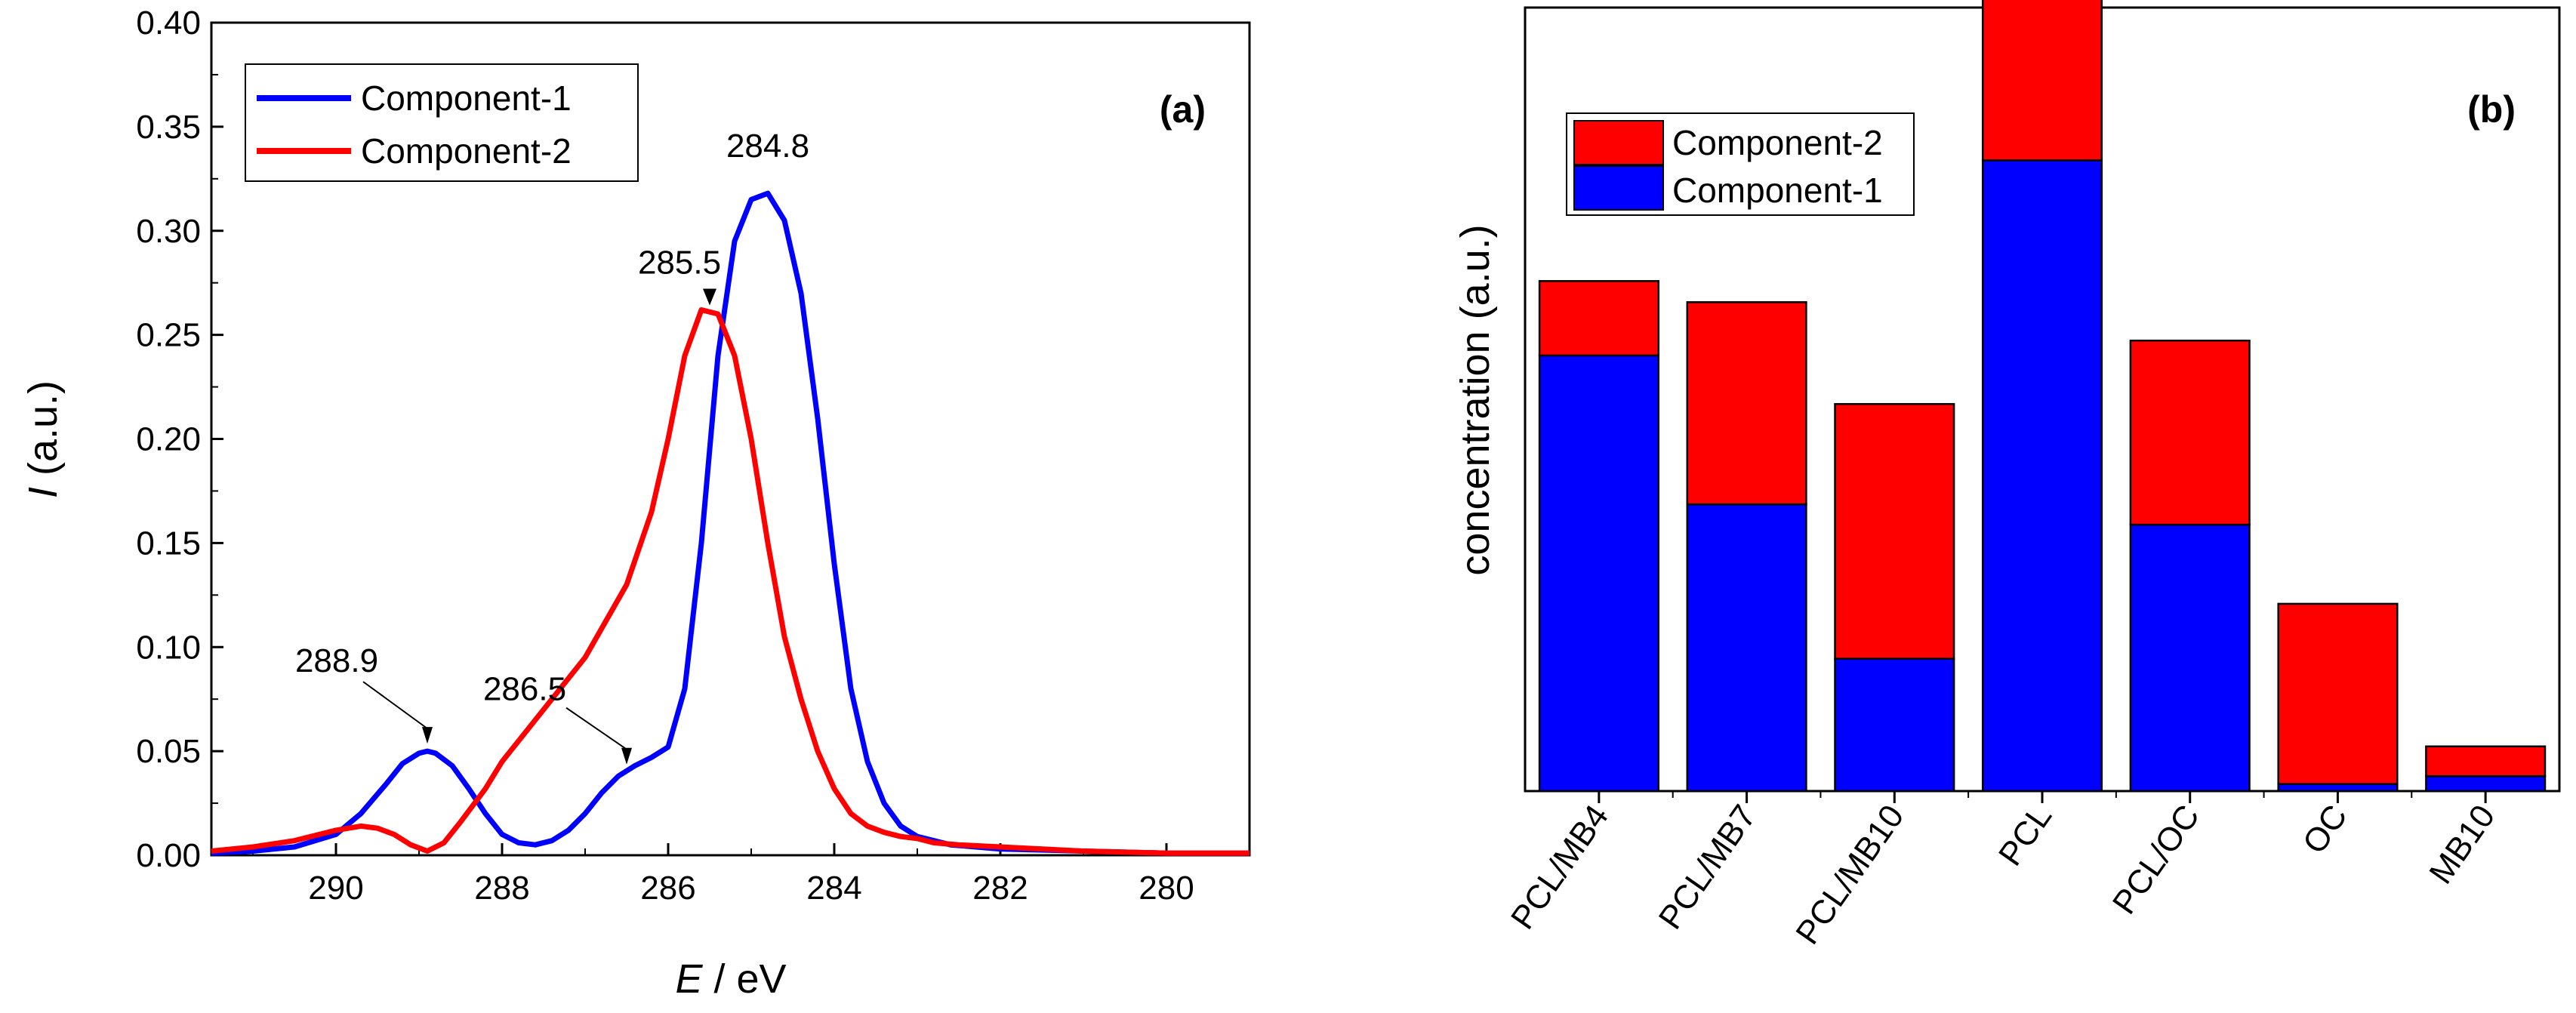 The image size is (2576, 1013). I want to click on y-tick-label: 0.35, so click(168, 127).